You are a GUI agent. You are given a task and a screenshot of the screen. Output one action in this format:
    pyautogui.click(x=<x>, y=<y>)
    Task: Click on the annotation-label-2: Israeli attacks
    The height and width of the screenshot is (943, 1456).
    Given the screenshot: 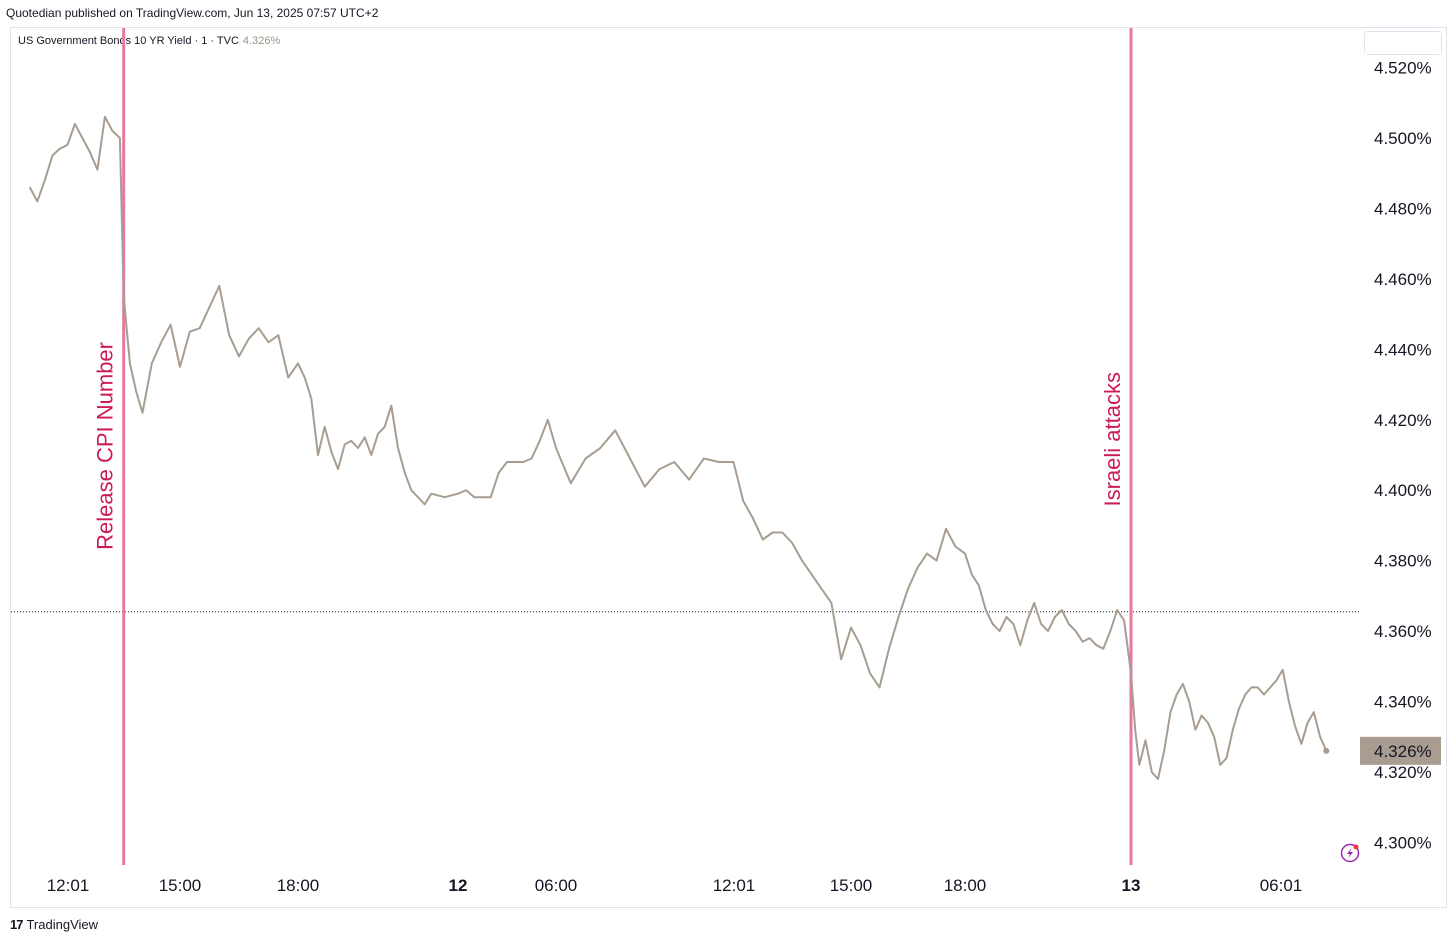 What is the action you would take?
    pyautogui.click(x=1112, y=439)
    